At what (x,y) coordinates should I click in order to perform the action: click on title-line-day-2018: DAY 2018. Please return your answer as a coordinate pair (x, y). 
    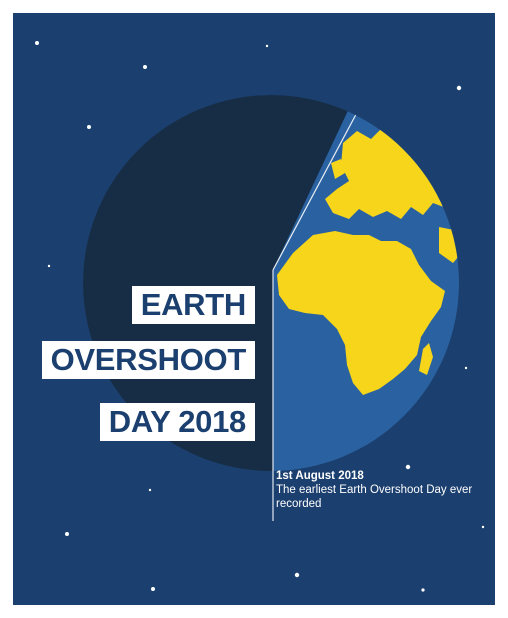
    Looking at the image, I should click on (177, 422).